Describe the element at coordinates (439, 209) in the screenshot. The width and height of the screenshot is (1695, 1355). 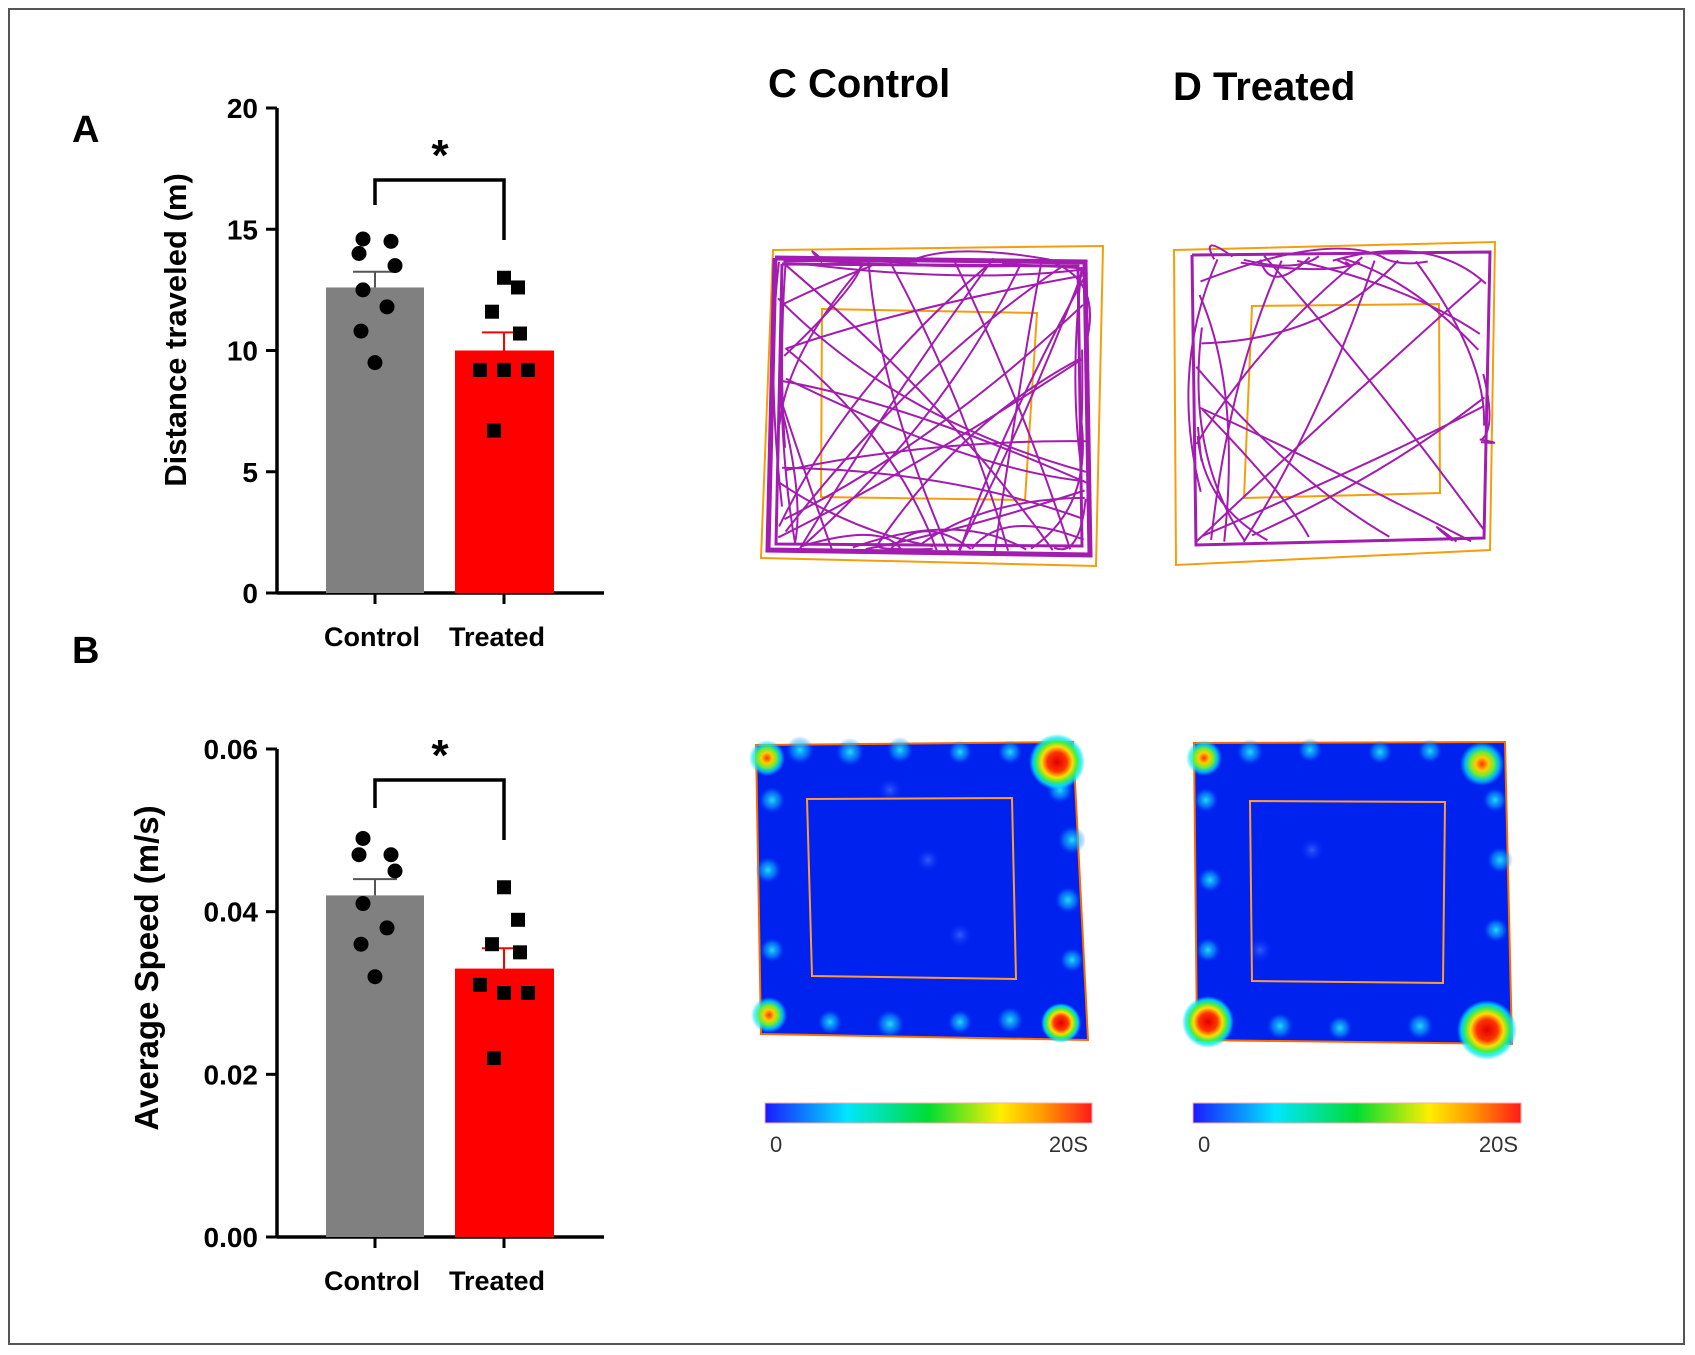
I see `chart-a-significance-bracket` at that location.